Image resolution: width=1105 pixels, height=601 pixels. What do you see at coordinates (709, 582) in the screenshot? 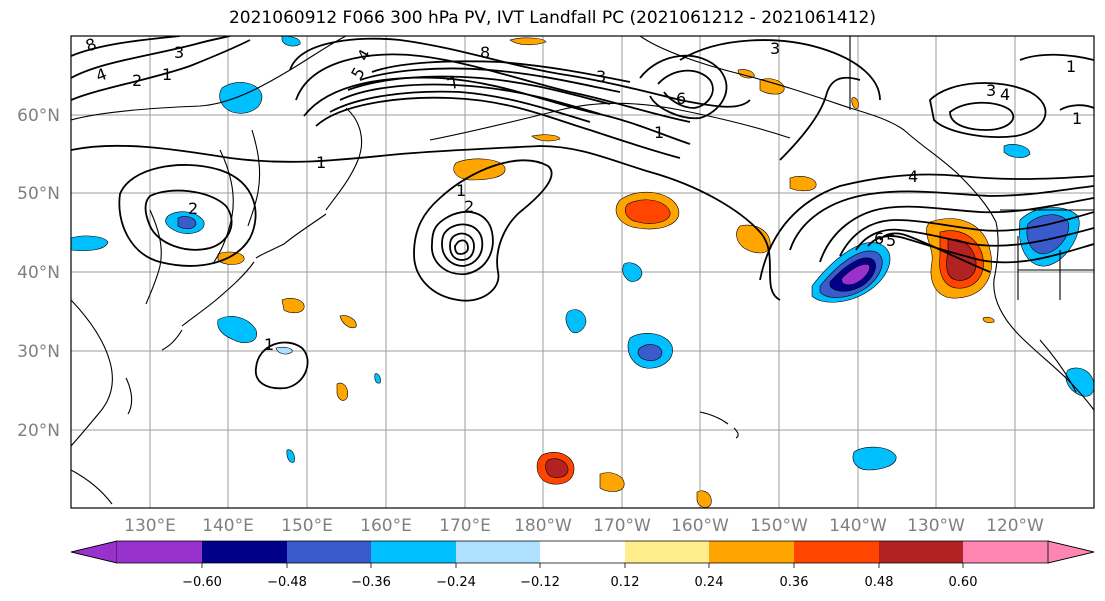
I see `colorbar-tick-label: 0.24` at bounding box center [709, 582].